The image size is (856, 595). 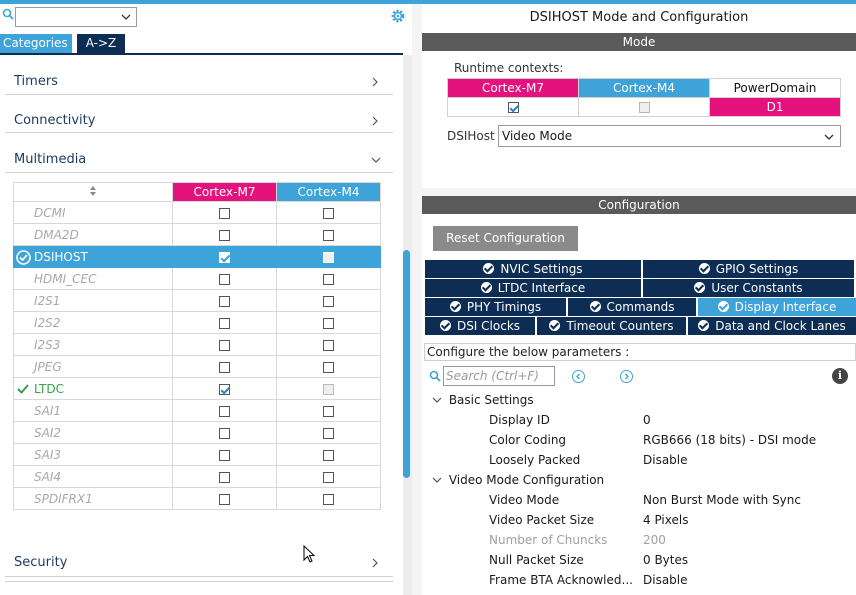 What do you see at coordinates (612, 326) in the screenshot?
I see `tab-timeout-counters: Timeout Counters` at bounding box center [612, 326].